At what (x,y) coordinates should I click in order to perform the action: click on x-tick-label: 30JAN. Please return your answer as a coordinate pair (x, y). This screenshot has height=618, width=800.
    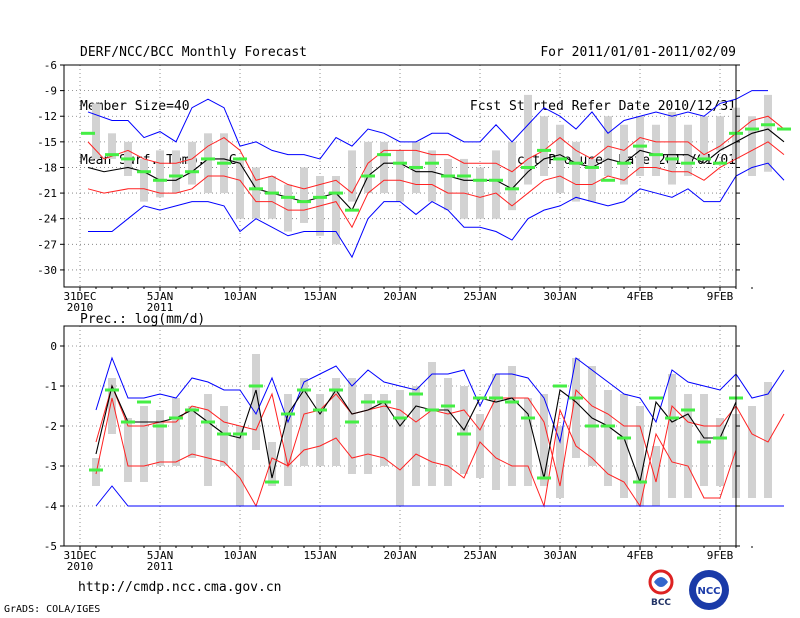
    Looking at the image, I should click on (559, 296).